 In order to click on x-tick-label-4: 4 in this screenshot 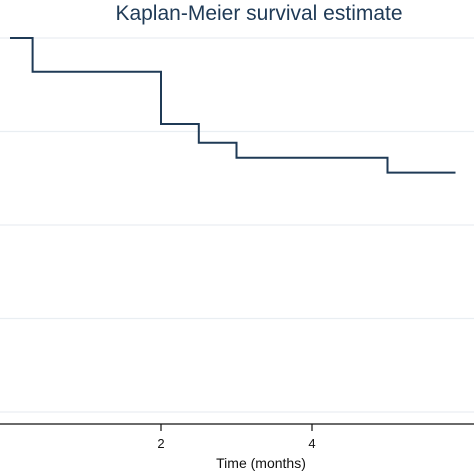, I will do `click(311, 443)`.